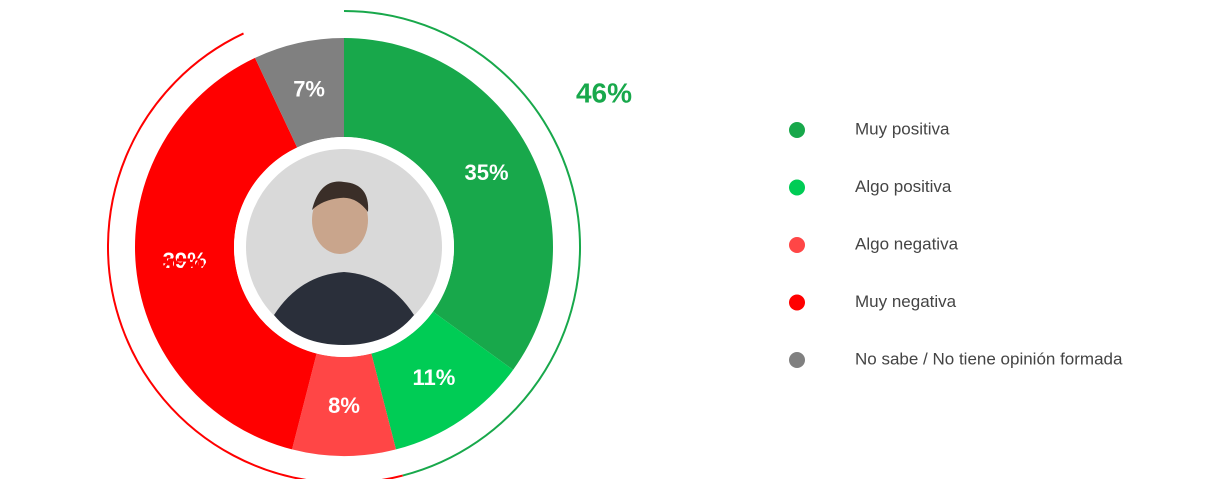 The height and width of the screenshot is (479, 1208). What do you see at coordinates (344, 247) in the screenshot?
I see `photo` at bounding box center [344, 247].